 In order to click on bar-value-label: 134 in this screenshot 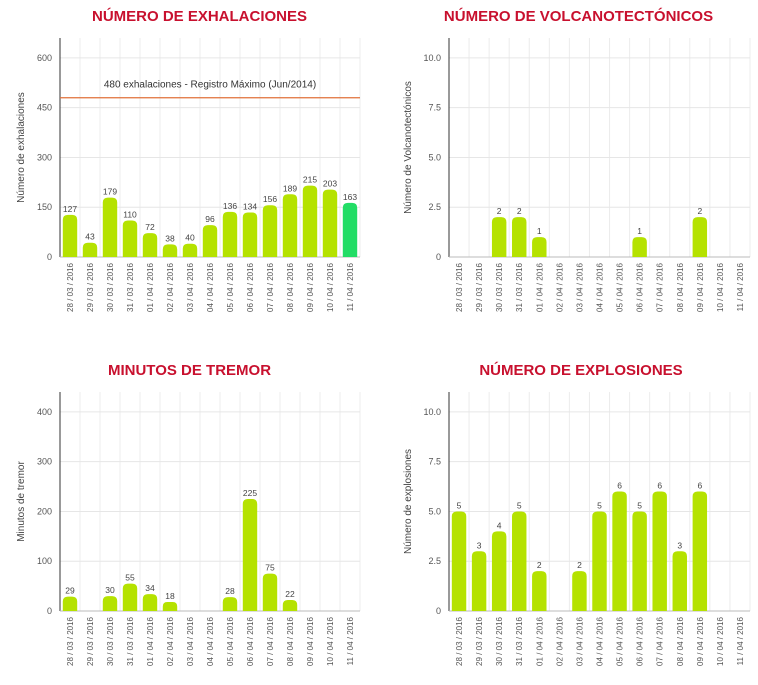, I will do `click(250, 207)`.